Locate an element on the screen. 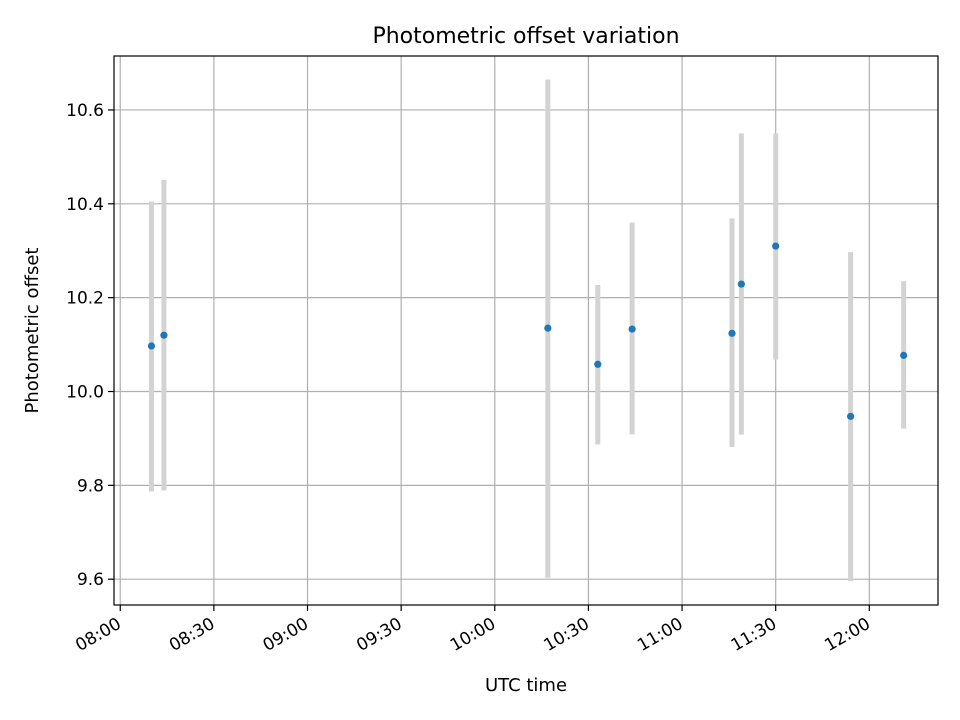  y-axis-title: Photometric offset is located at coordinates (32, 331).